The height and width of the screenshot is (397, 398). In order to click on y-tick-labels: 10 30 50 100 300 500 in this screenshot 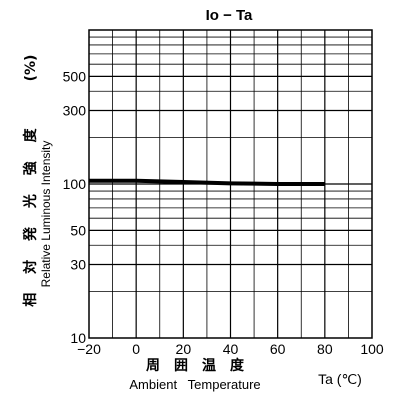, I will do `click(75, 207)`.